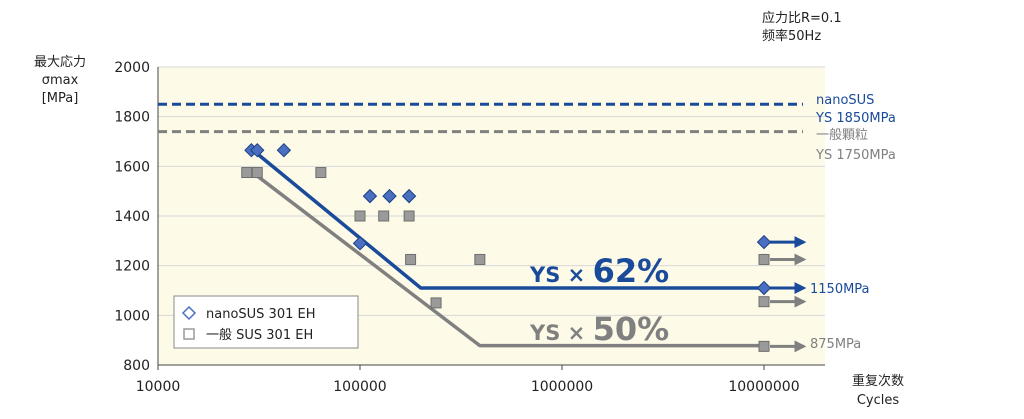  Describe the element at coordinates (855, 118) in the screenshot. I see `nano-ys-label-line2: YS 1850MPa` at that location.